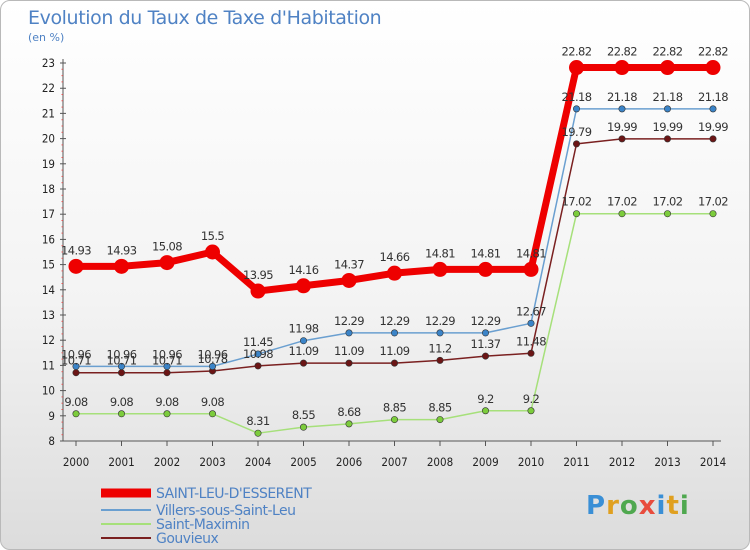 This screenshot has height=550, width=750. I want to click on x-tick-label: 2007, so click(394, 462).